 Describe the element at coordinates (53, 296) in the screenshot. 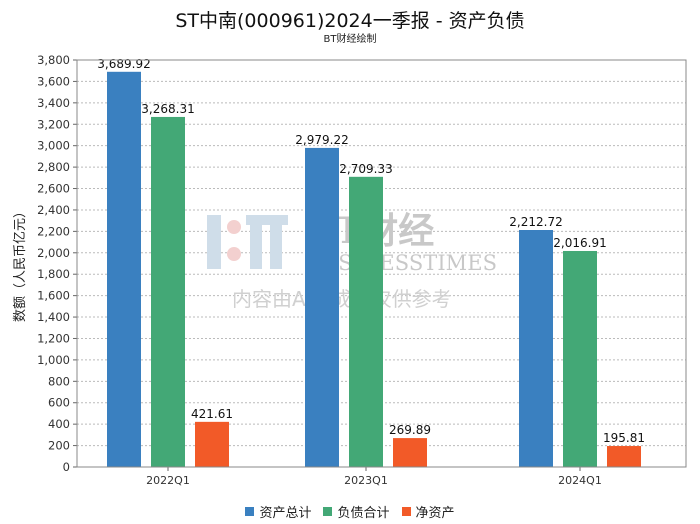

I see `y-tick-label: 1,600` at that location.